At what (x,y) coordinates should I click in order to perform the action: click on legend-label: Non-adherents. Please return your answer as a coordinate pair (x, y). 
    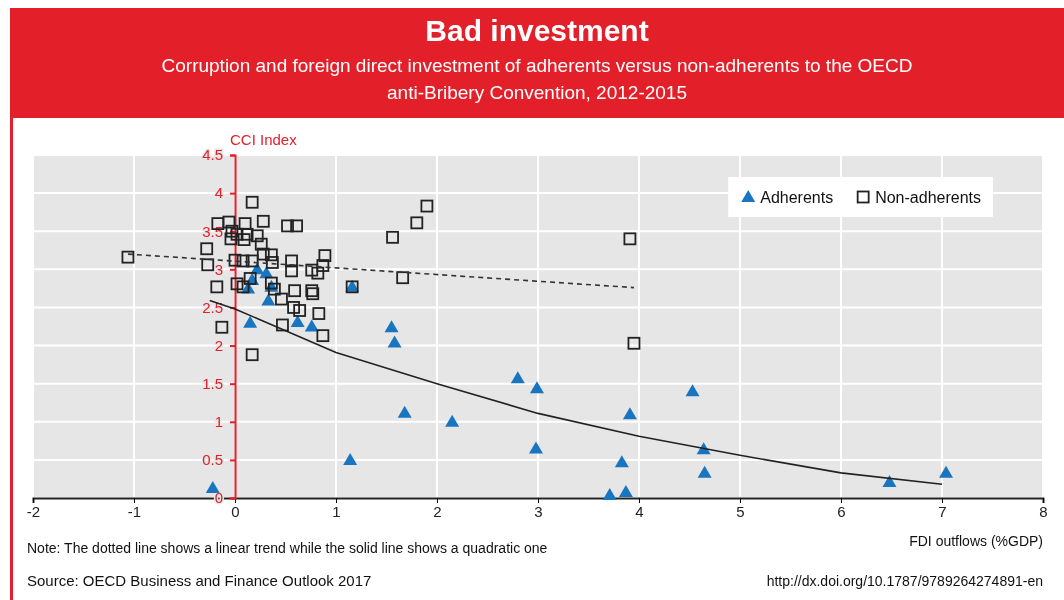
    Looking at the image, I should click on (928, 197).